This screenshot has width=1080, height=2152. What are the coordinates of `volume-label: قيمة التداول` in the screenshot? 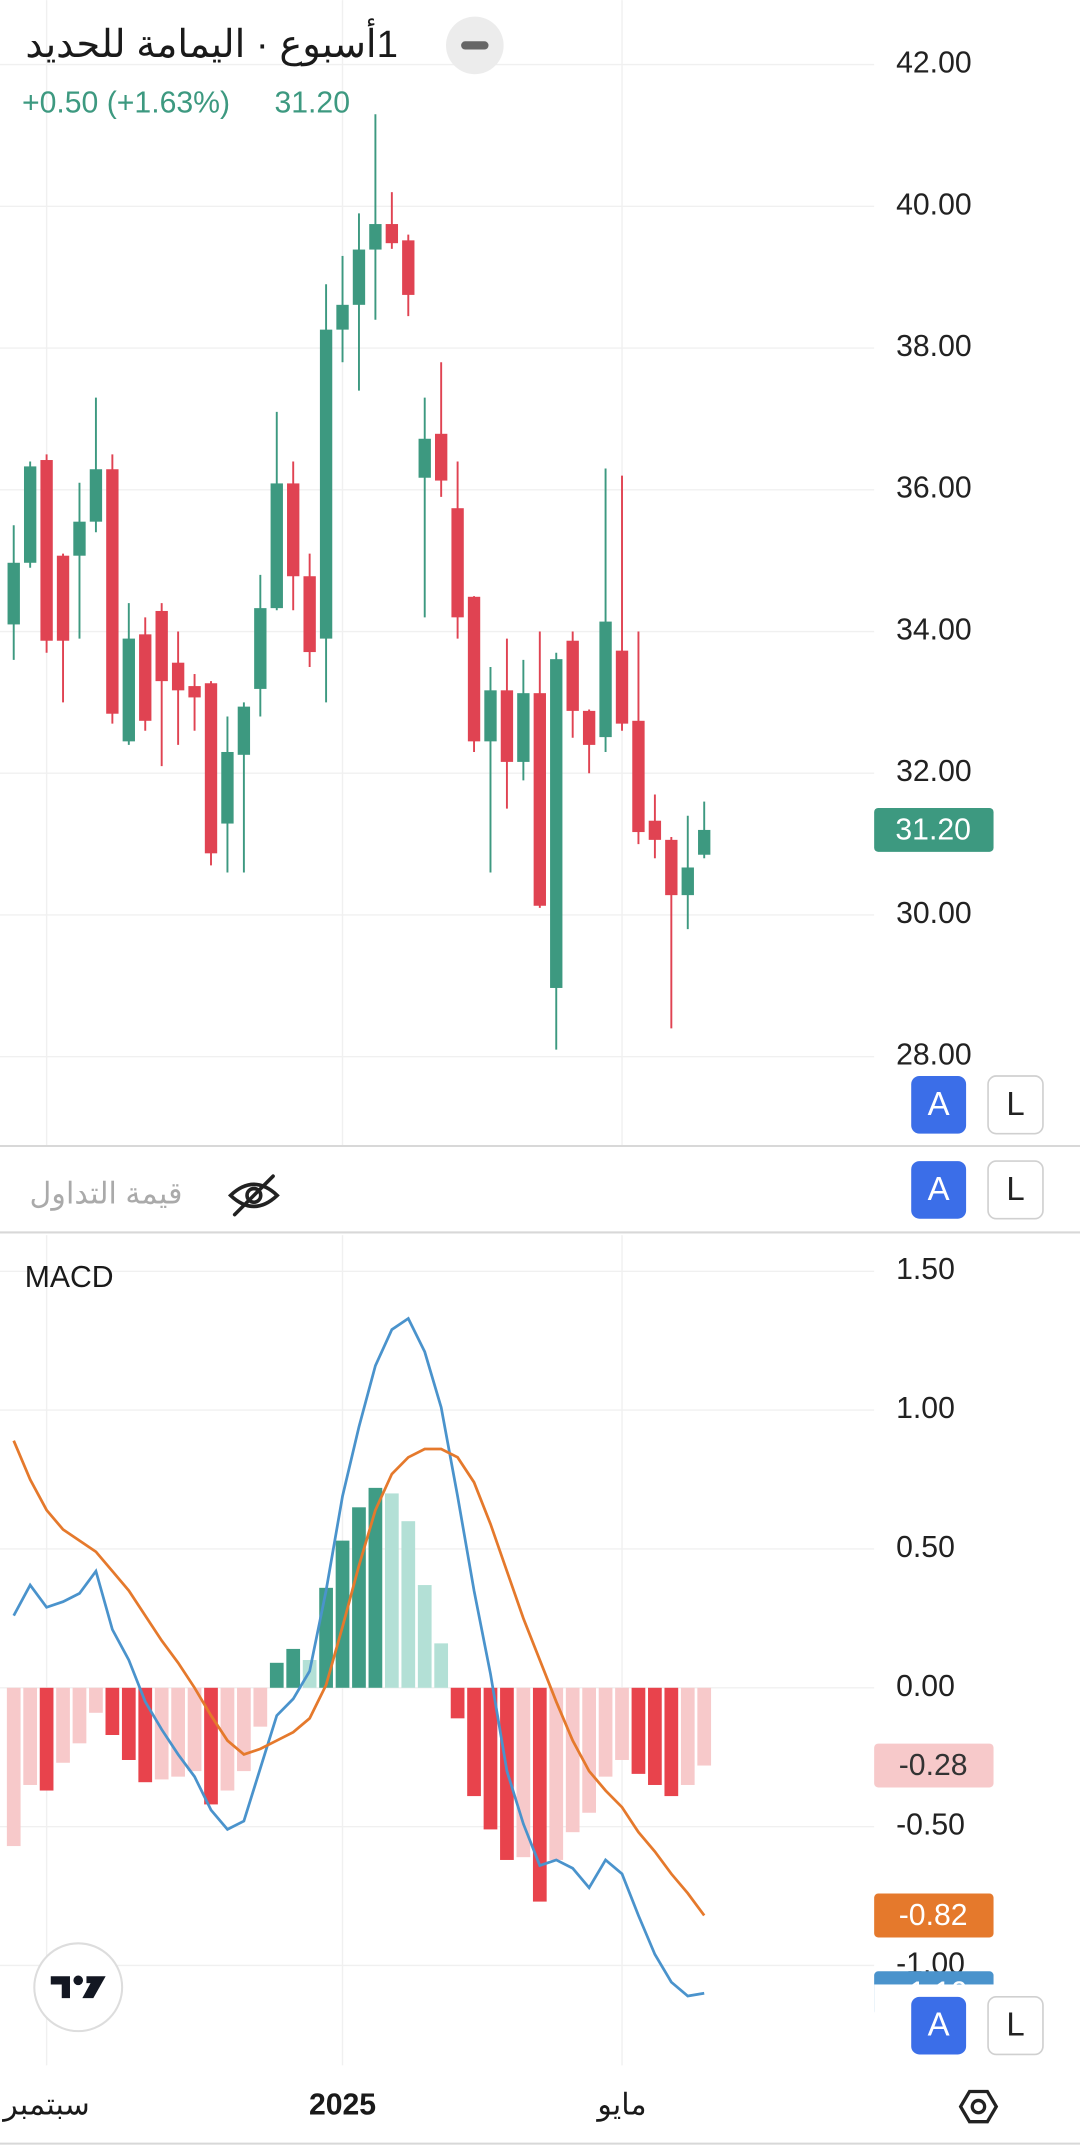 It's located at (106, 1194).